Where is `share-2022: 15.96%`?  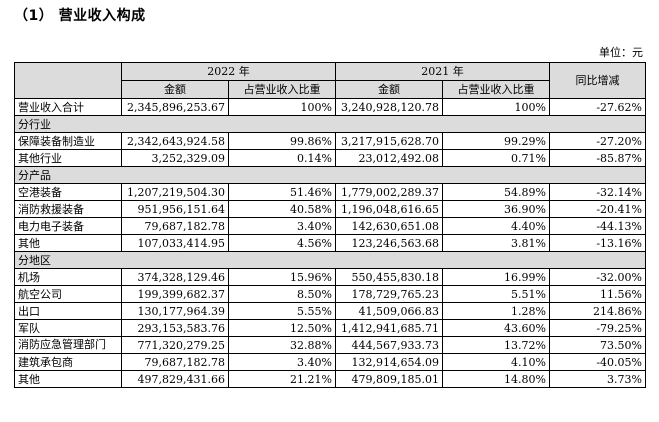
share-2022: 15.96% is located at coordinates (282, 277).